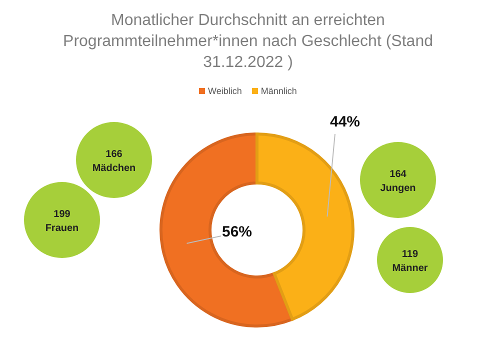 The width and height of the screenshot is (496, 342). What do you see at coordinates (410, 261) in the screenshot?
I see `text: 119 Männer` at bounding box center [410, 261].